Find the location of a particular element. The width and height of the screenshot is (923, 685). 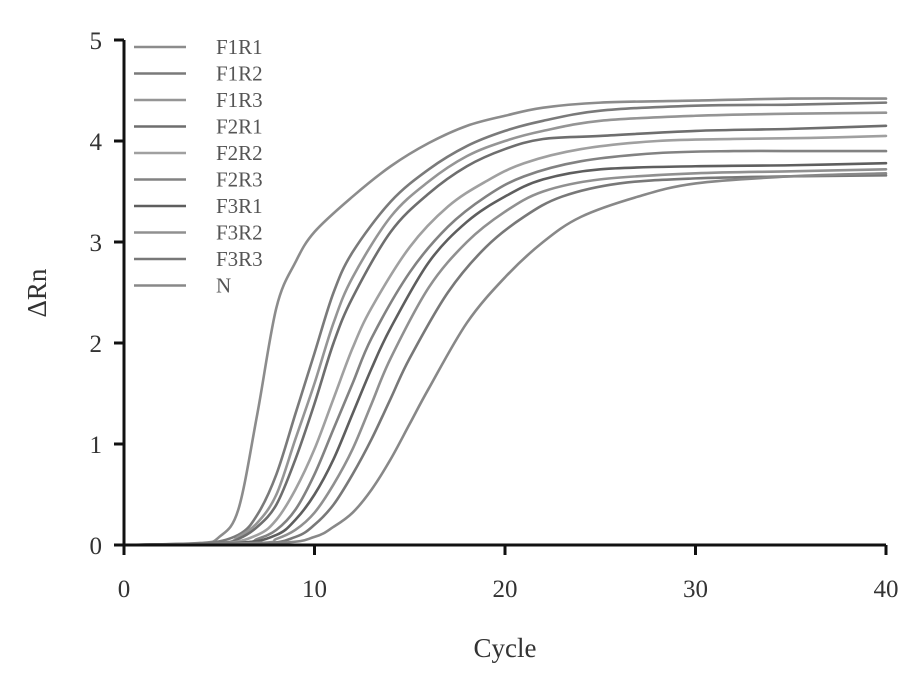

legend-label-f1r2: F1R2 is located at coordinates (239, 74).